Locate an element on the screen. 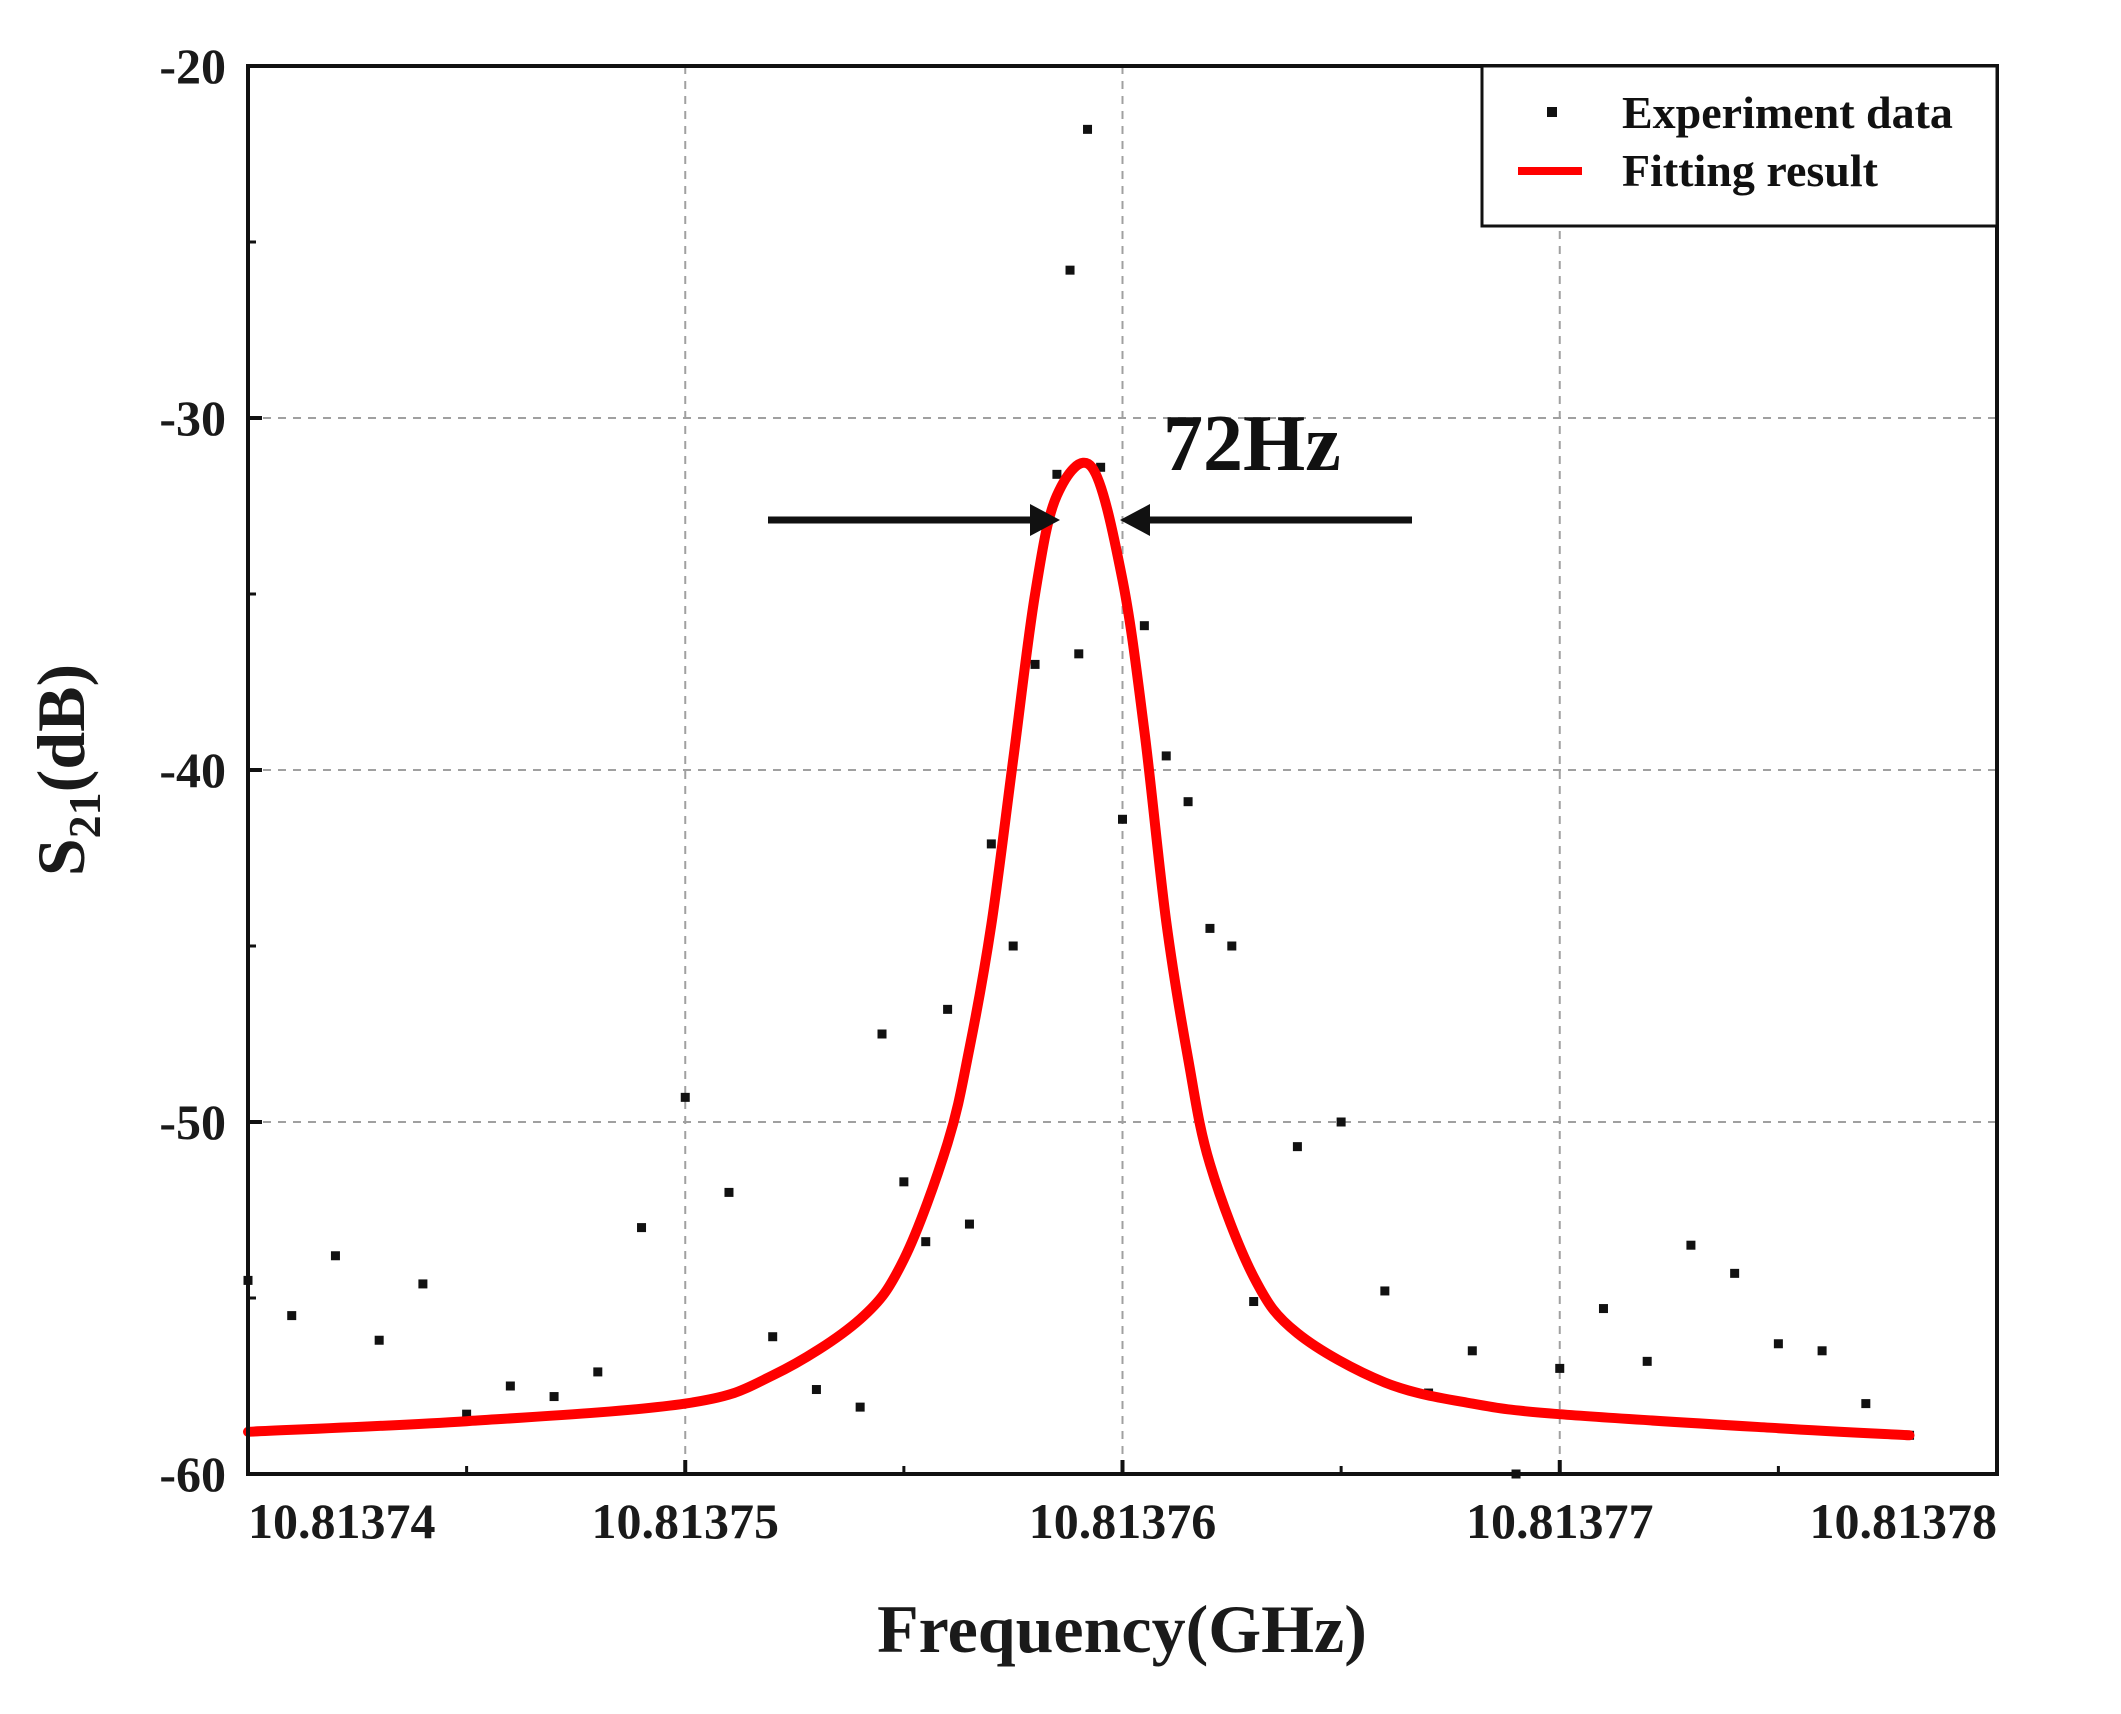 This screenshot has width=2121, height=1714. legend-marker-experiment is located at coordinates (1552, 112).